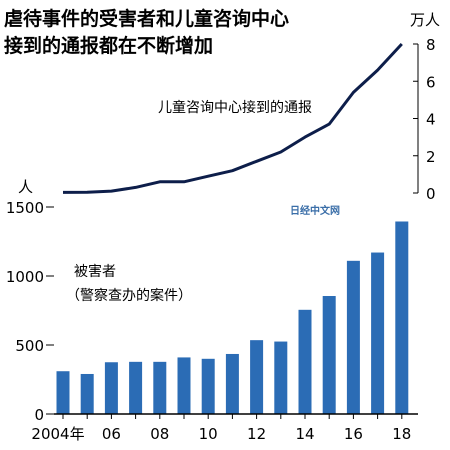 The height and width of the screenshot is (450, 450). Describe the element at coordinates (111, 388) in the screenshot. I see `bar-2006` at that location.